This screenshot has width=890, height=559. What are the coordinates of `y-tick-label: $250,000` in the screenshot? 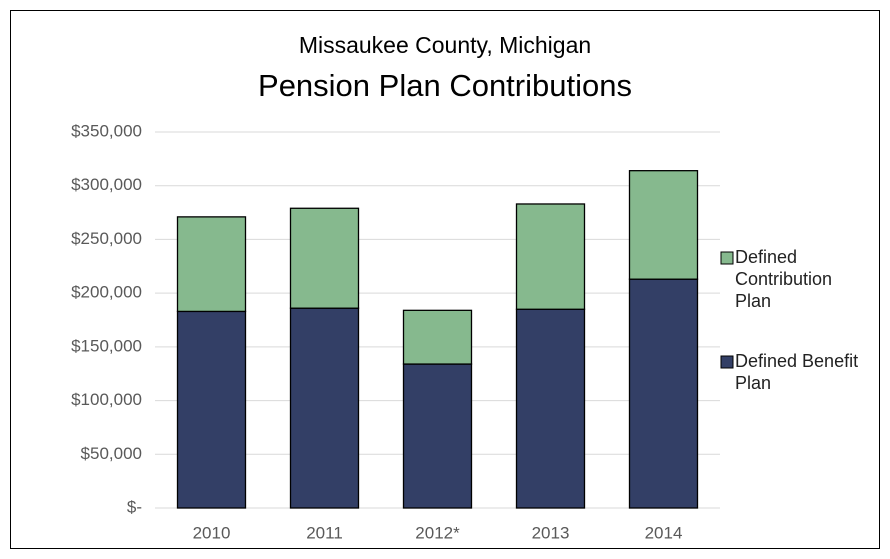 It's located at (106, 238).